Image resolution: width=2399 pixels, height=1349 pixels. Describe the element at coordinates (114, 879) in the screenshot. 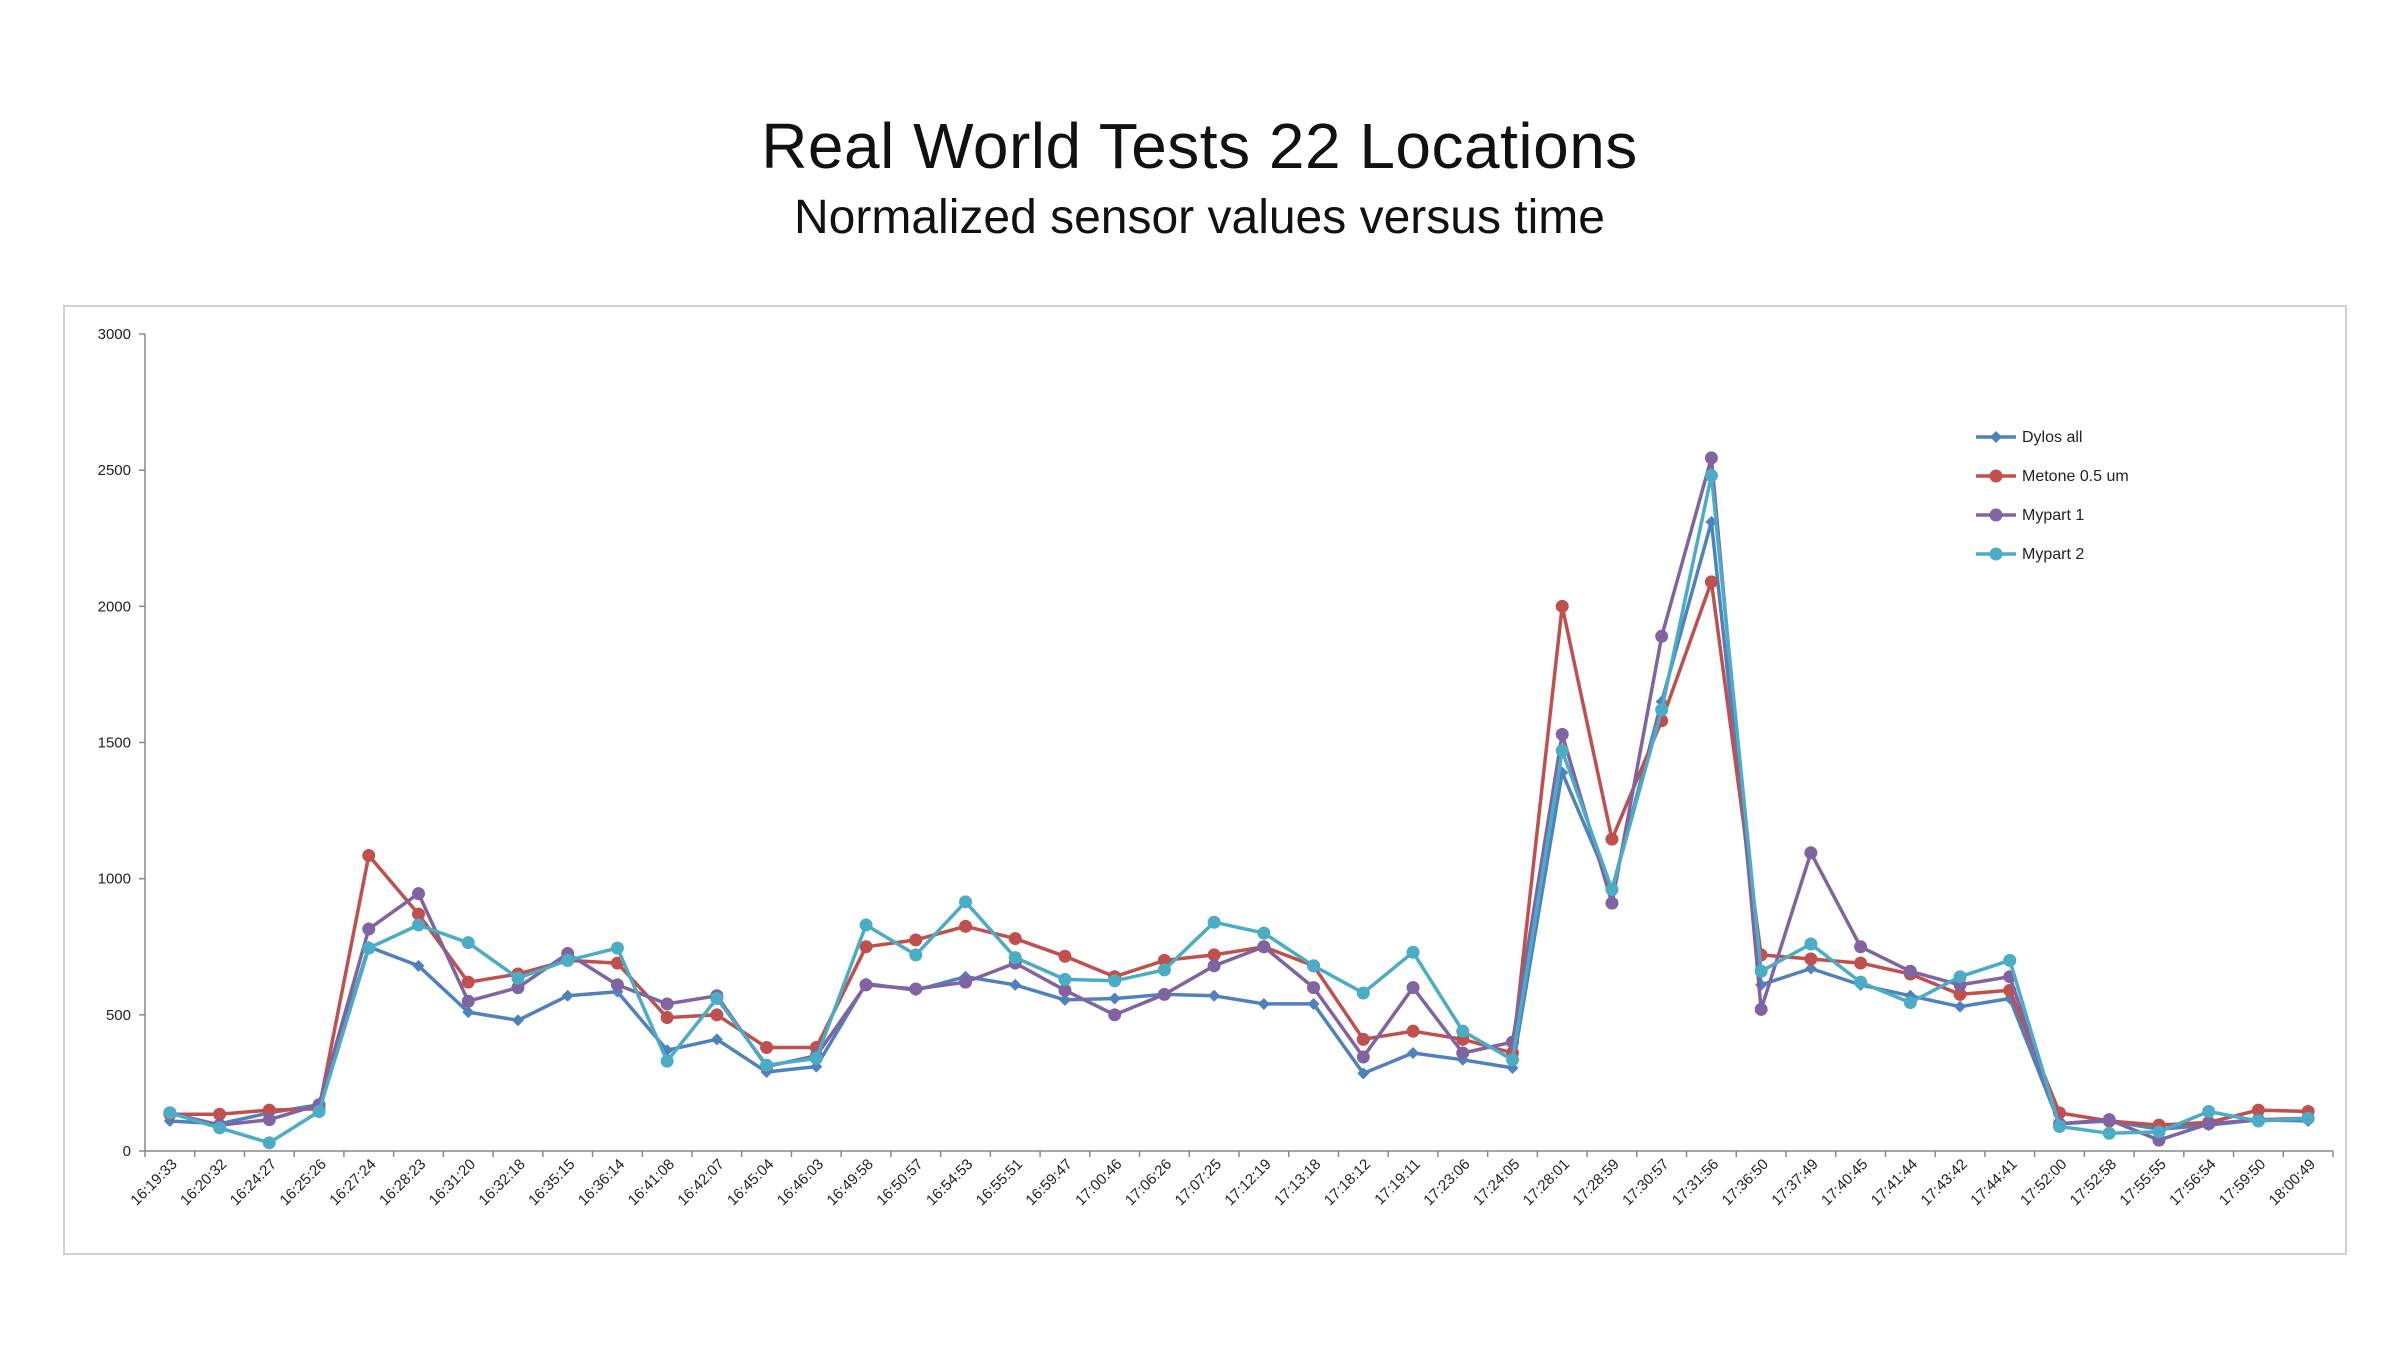

I see `y-tick-label: 1000` at that location.